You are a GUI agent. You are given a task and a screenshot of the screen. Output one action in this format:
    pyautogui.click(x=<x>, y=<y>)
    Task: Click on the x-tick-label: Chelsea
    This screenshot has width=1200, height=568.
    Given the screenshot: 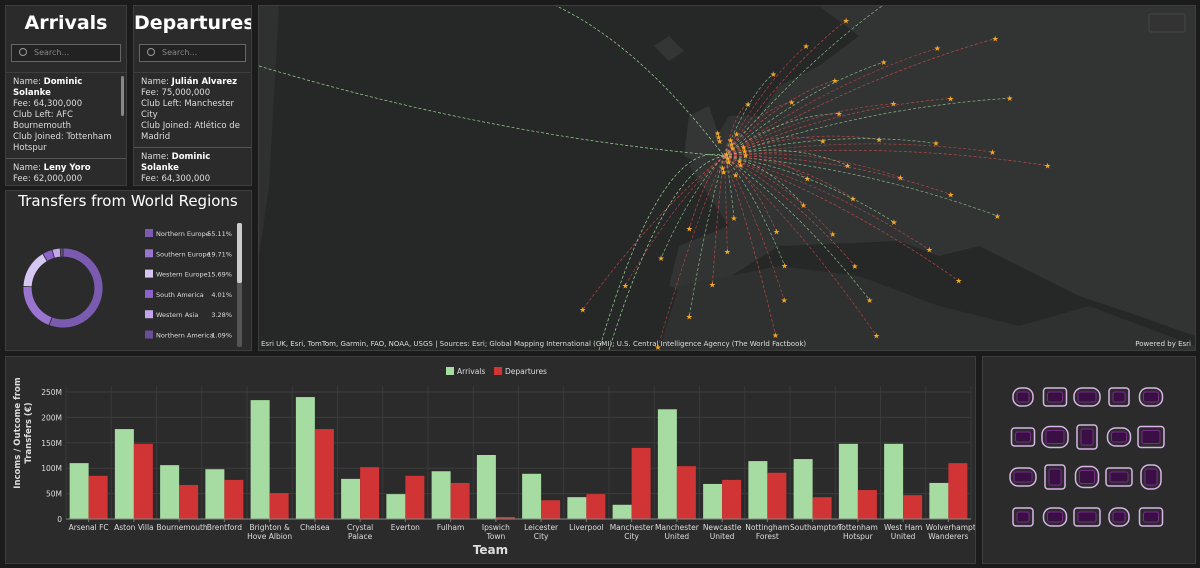 What is the action you would take?
    pyautogui.click(x=314, y=527)
    